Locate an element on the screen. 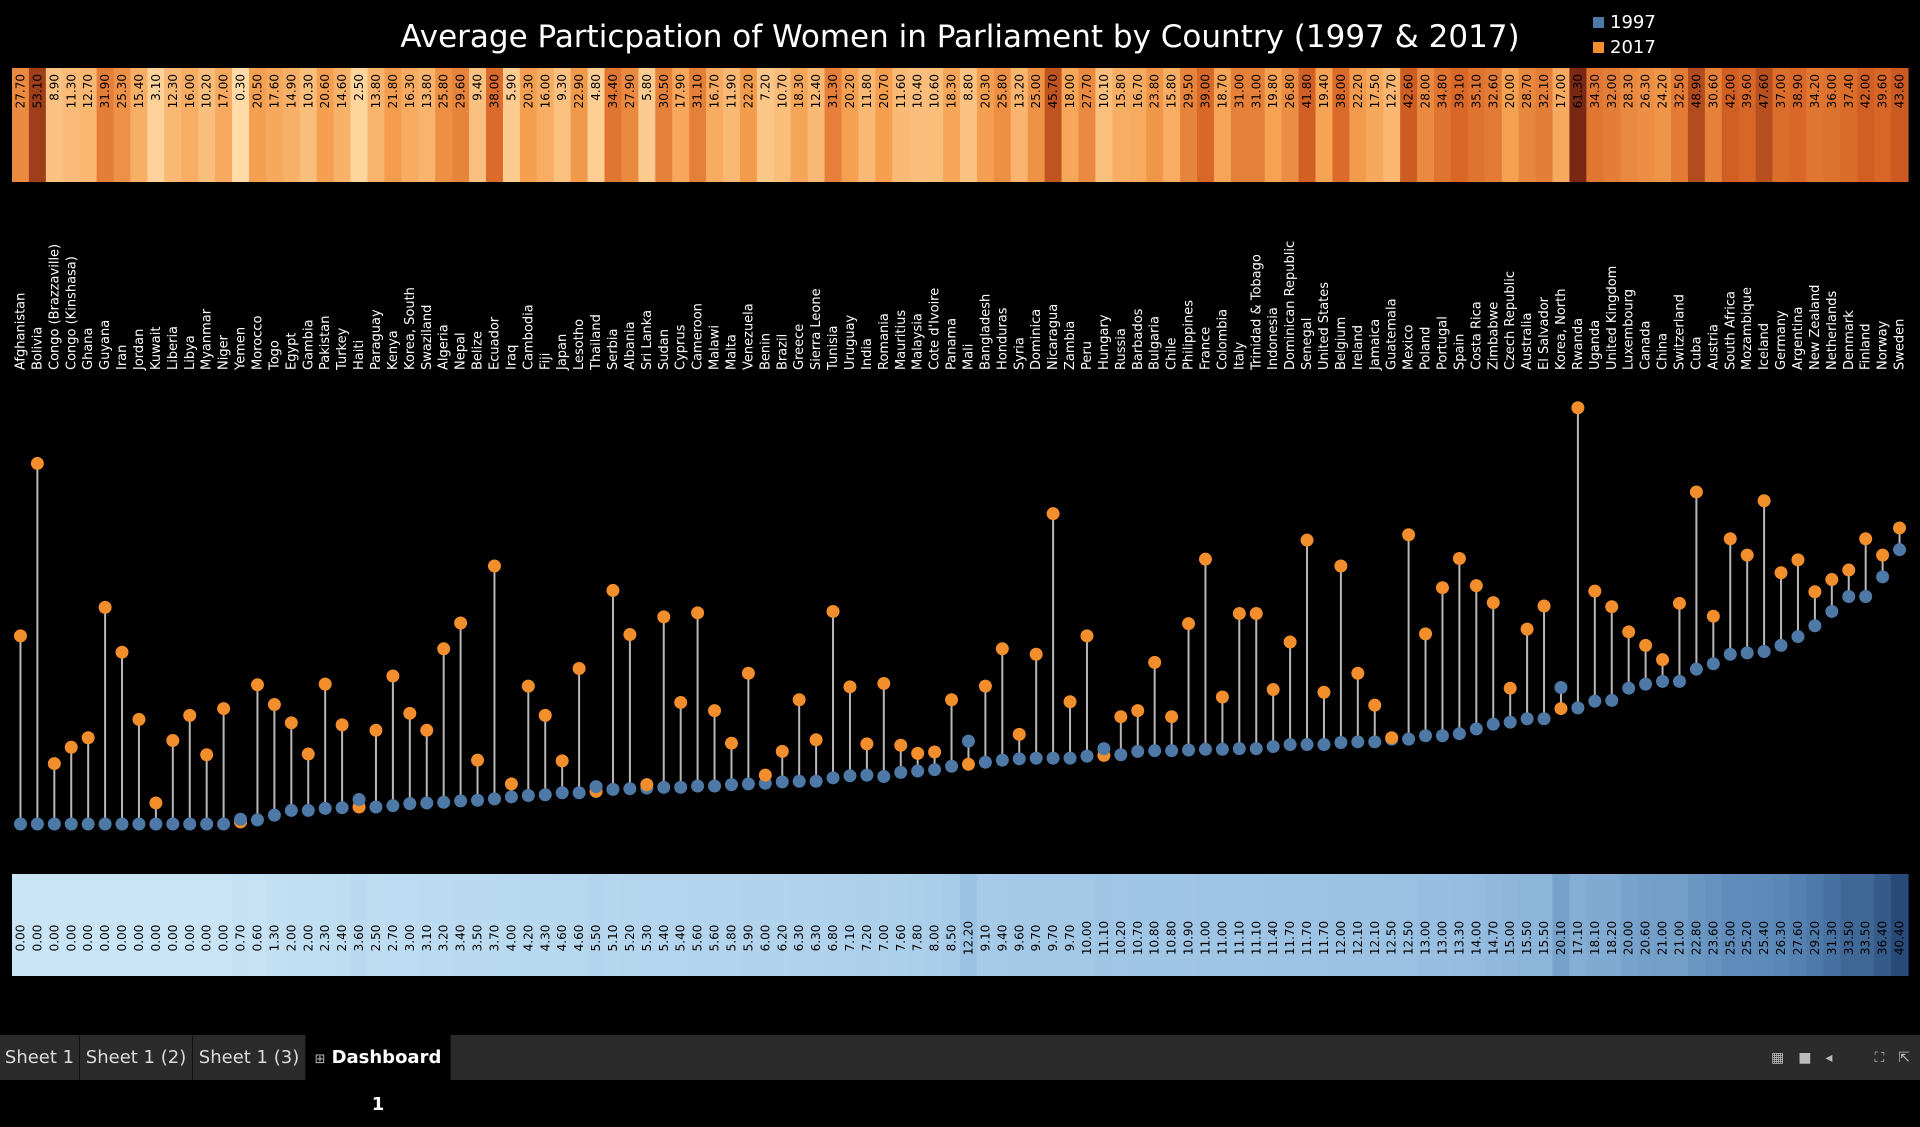 The height and width of the screenshot is (1127, 1920). band-2017-label: 18.30 is located at coordinates (799, 91).